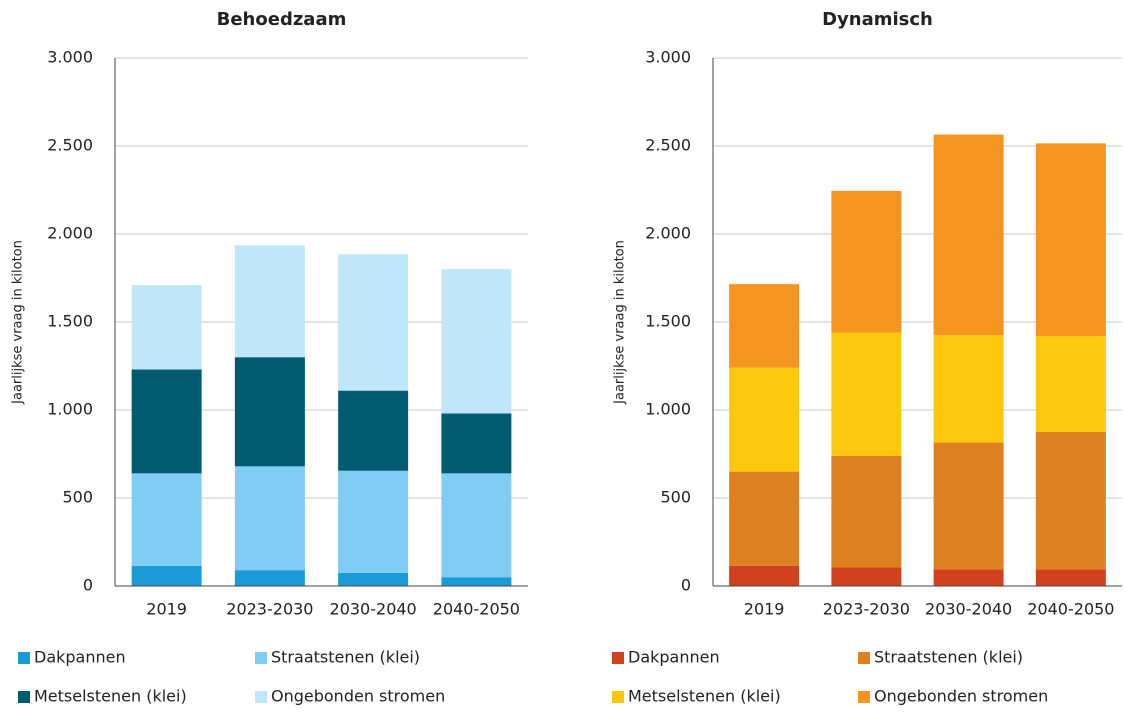 Image resolution: width=1127 pixels, height=712 pixels. Describe the element at coordinates (282, 19) in the screenshot. I see `chart-title: Behoedzaam` at that location.